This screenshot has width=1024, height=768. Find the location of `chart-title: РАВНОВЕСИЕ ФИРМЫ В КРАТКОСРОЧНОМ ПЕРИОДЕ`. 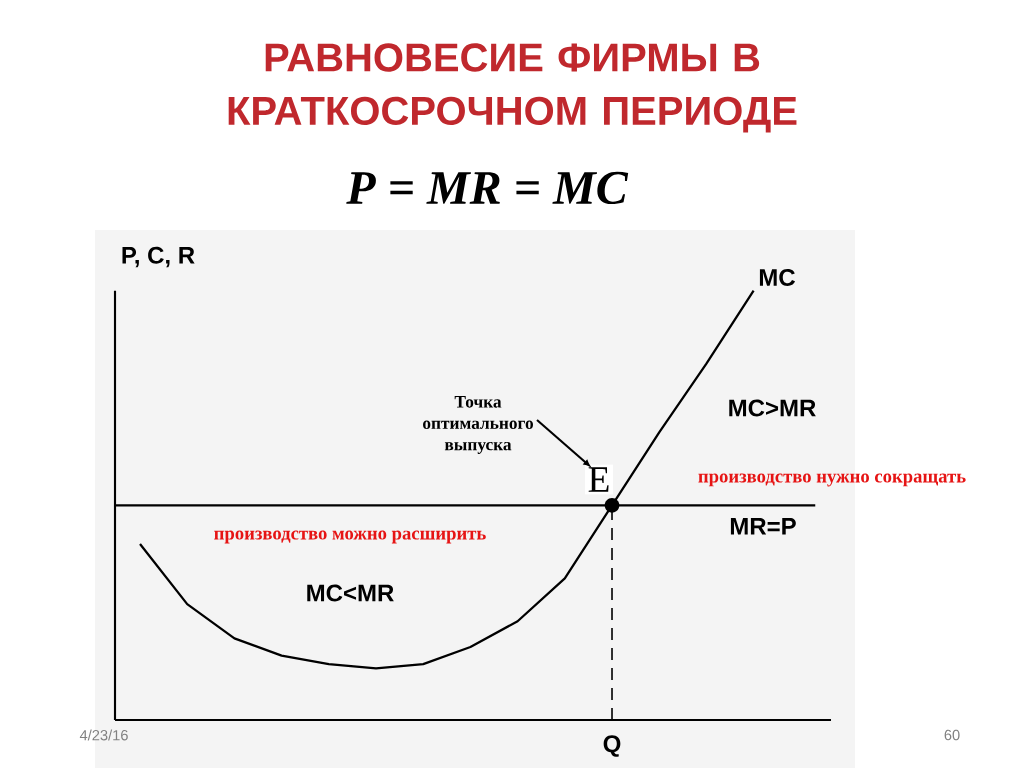

chart-title: РАВНОВЕСИЕ ФИРМЫ В КРАТКОСРОЧНОМ ПЕРИОДЕ is located at coordinates (512, 88).